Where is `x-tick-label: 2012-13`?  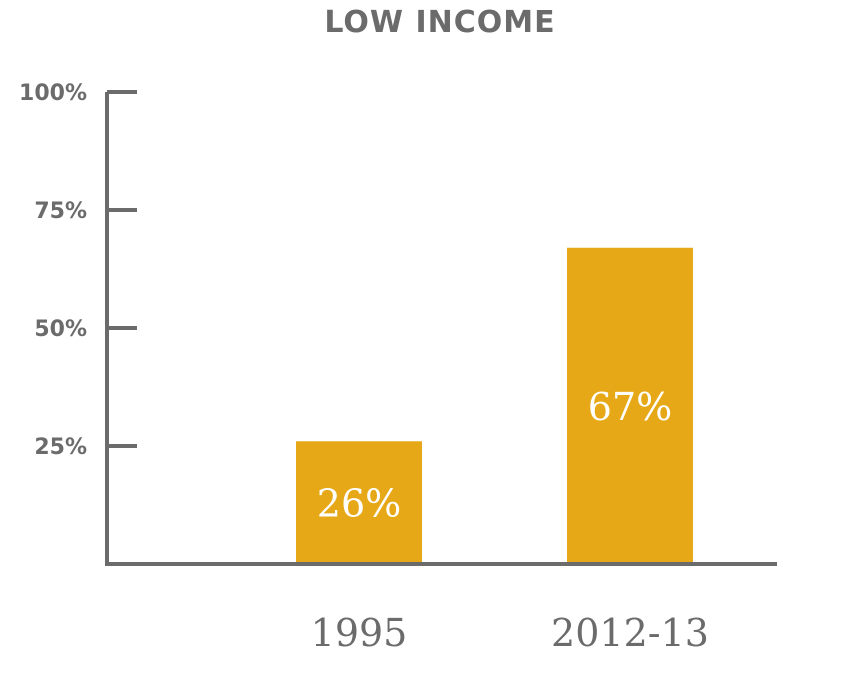 x-tick-label: 2012-13 is located at coordinates (630, 633).